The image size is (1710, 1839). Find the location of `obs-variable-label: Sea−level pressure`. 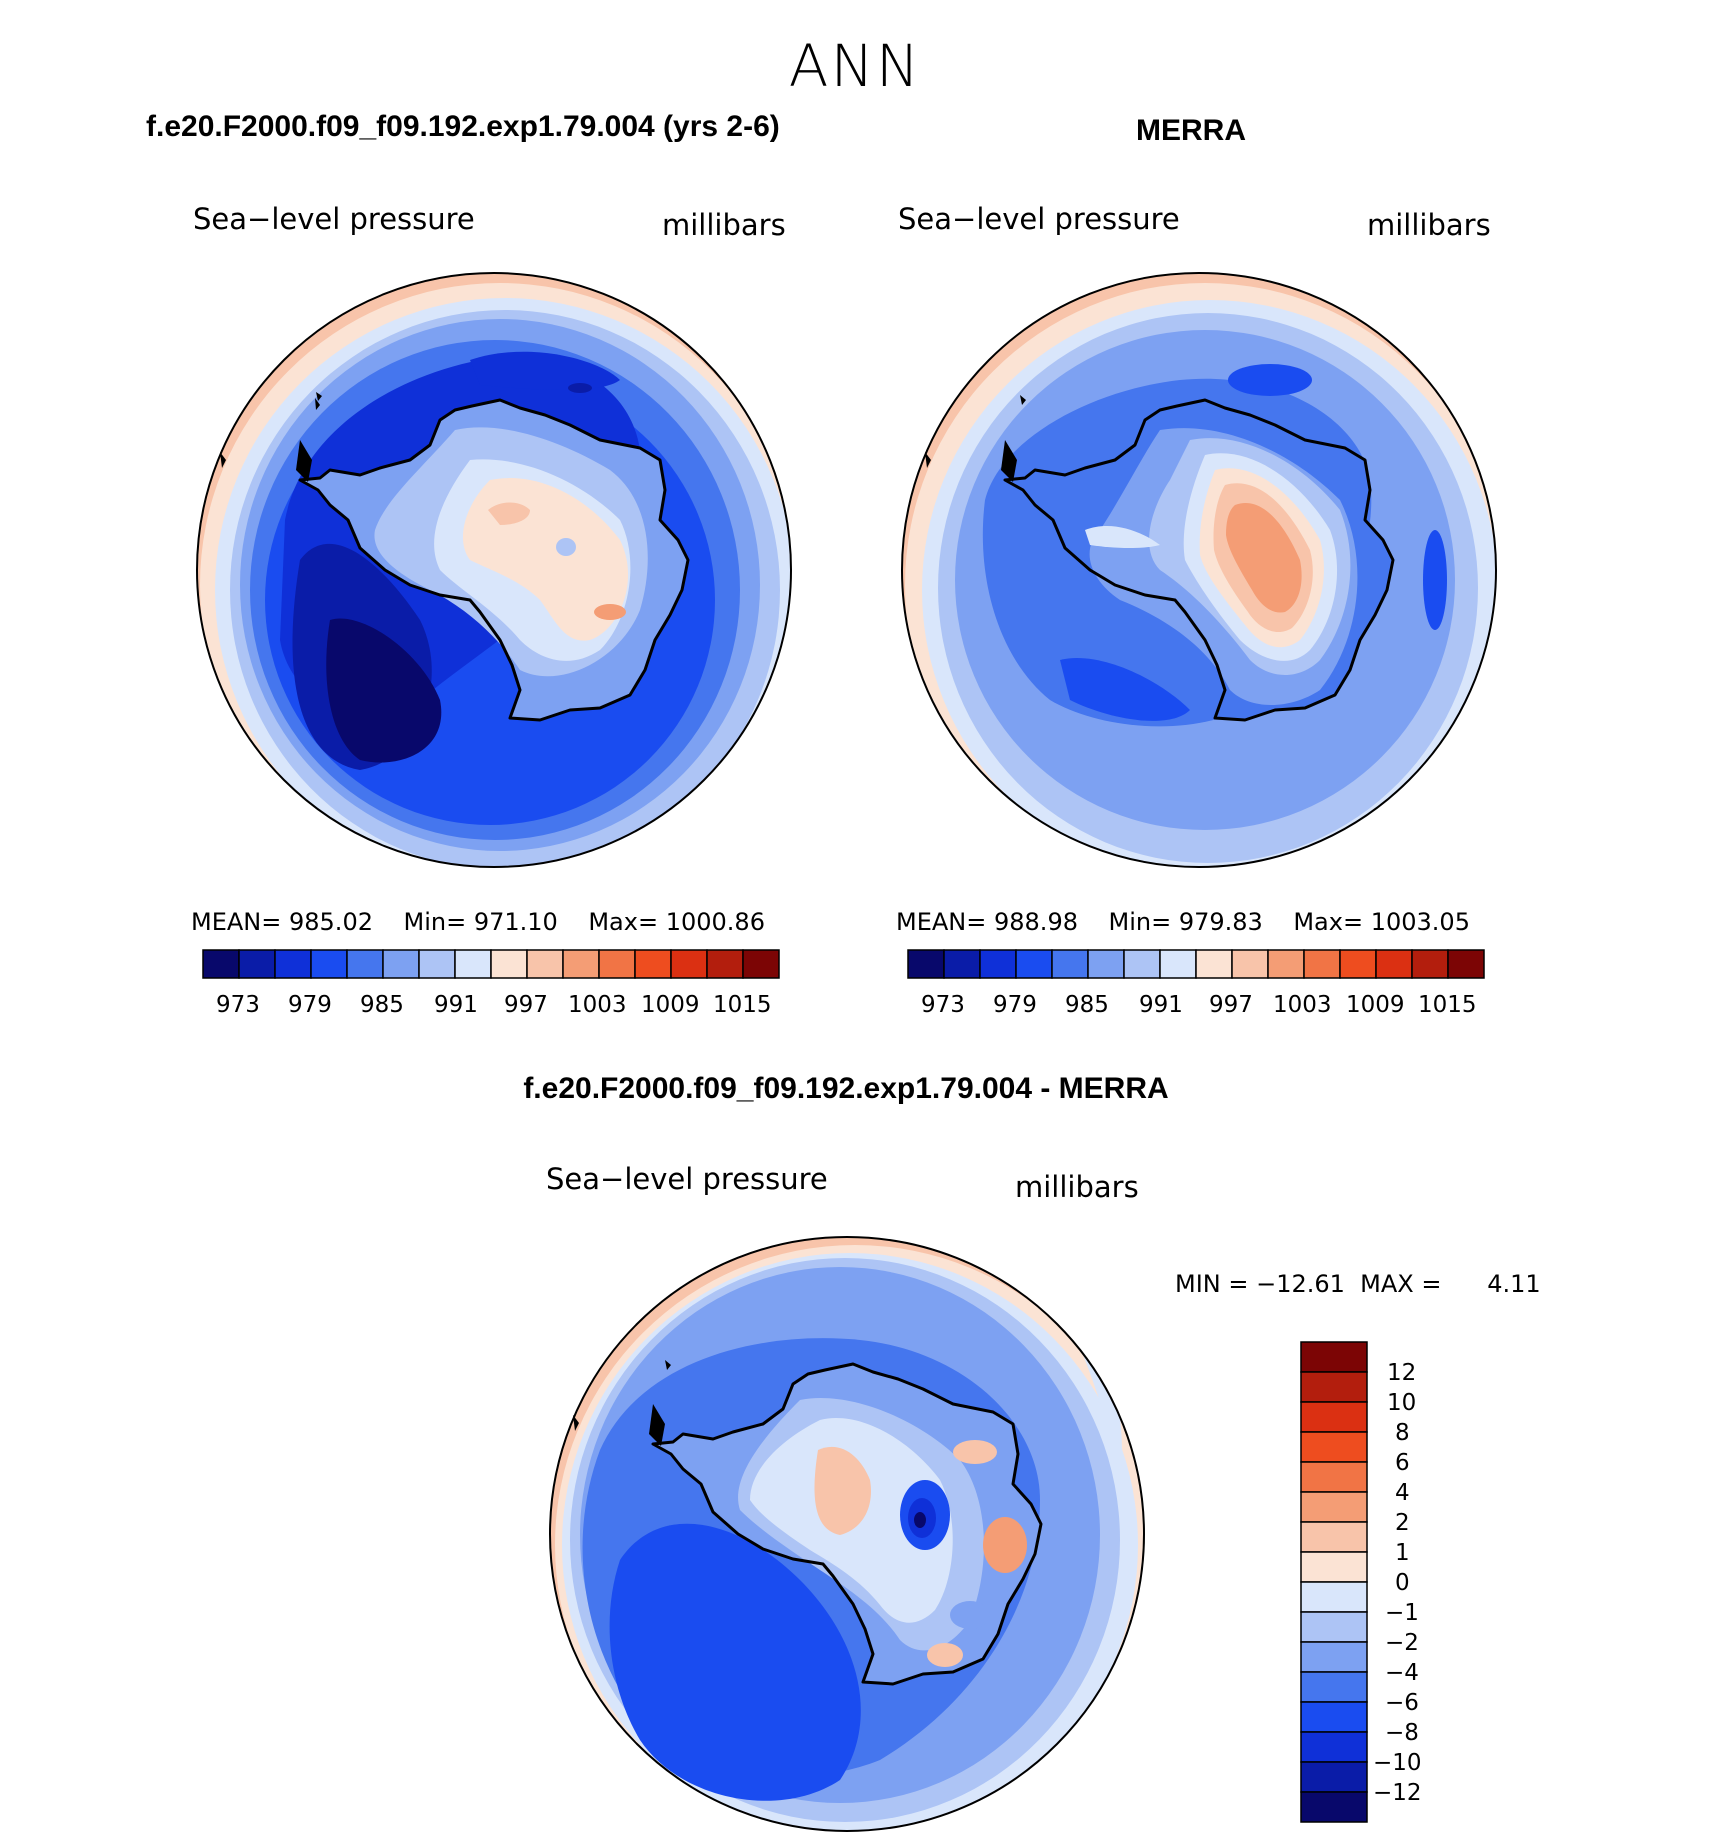

obs-variable-label: Sea−level pressure is located at coordinates (1039, 219).